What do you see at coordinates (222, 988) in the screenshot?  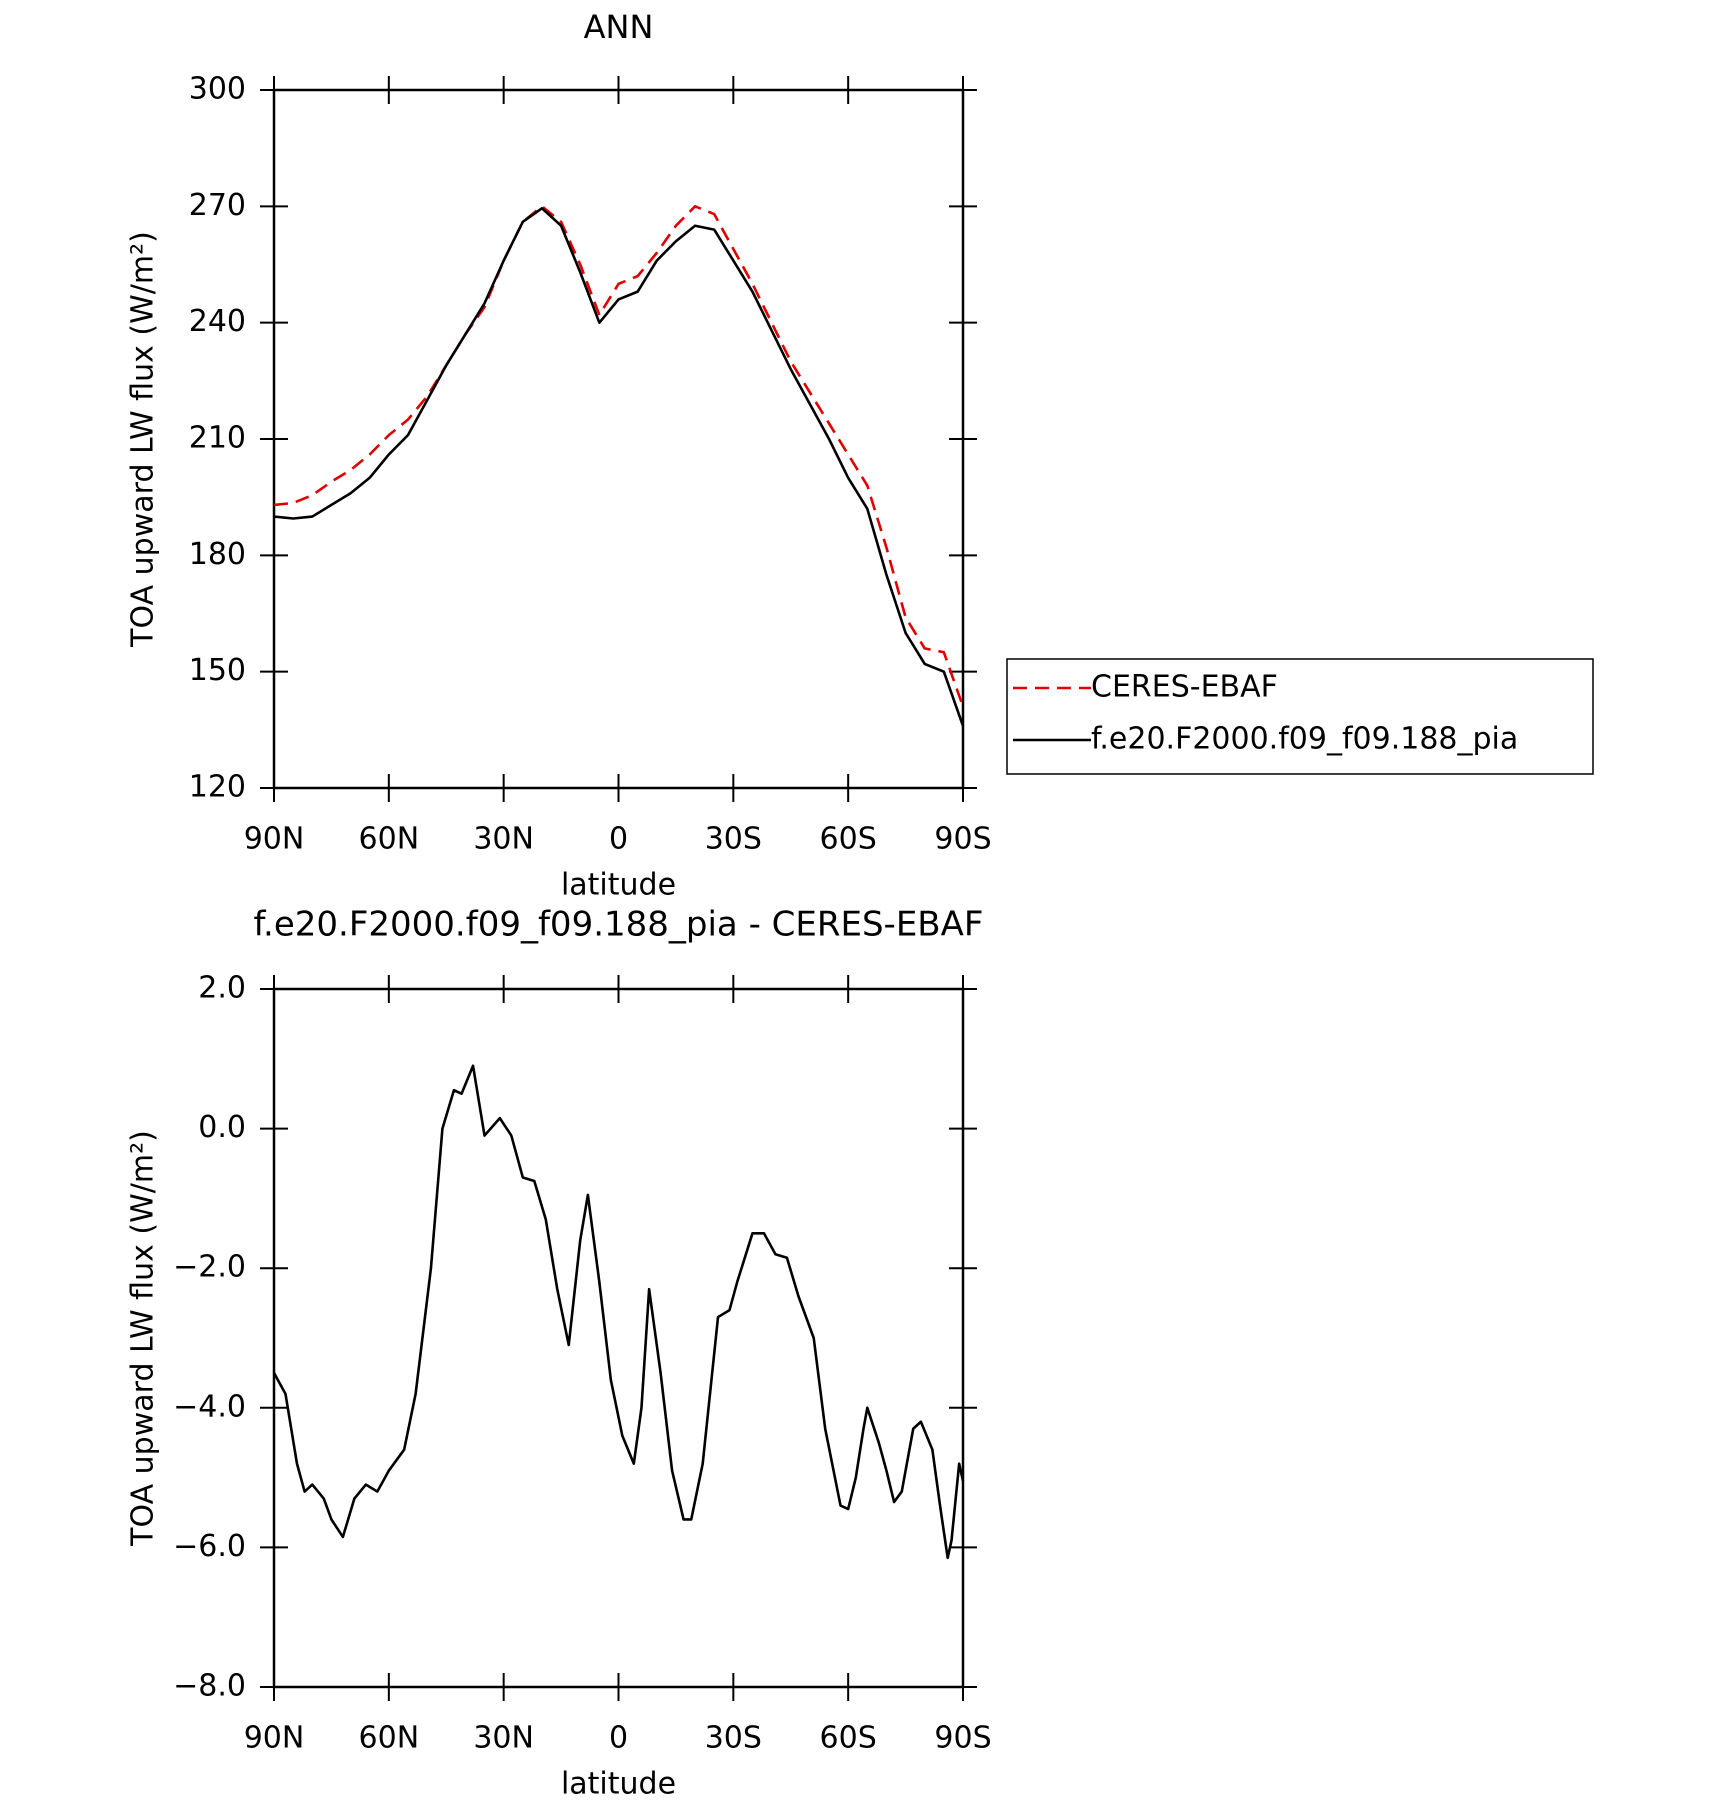 I see `y-tick-label: 2.0` at bounding box center [222, 988].